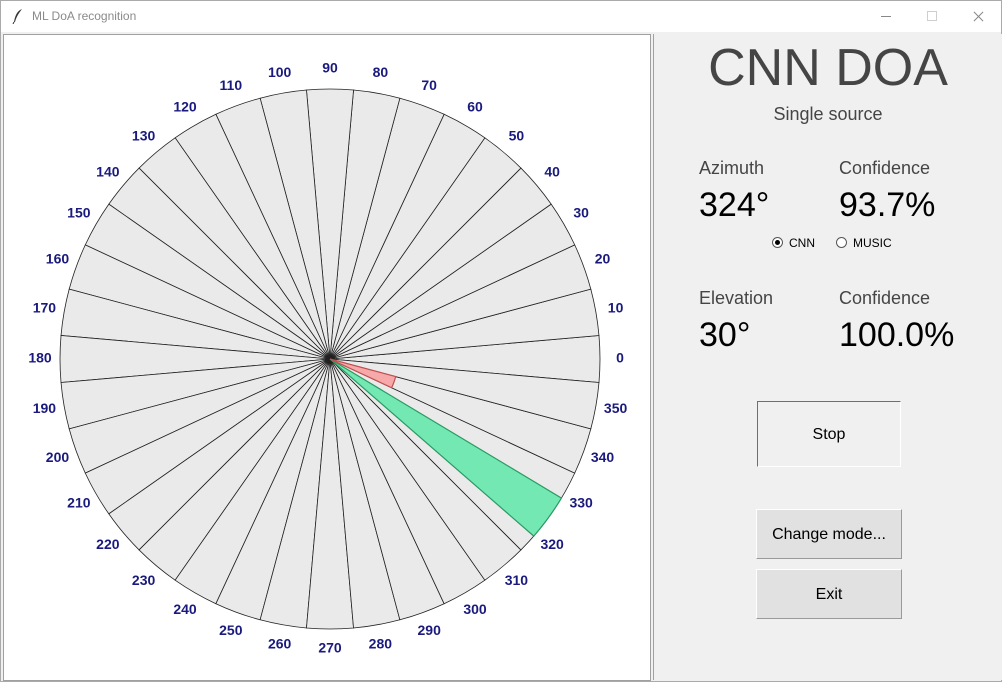 The height and width of the screenshot is (682, 1002). What do you see at coordinates (280, 72) in the screenshot?
I see `angle-label: 100` at bounding box center [280, 72].